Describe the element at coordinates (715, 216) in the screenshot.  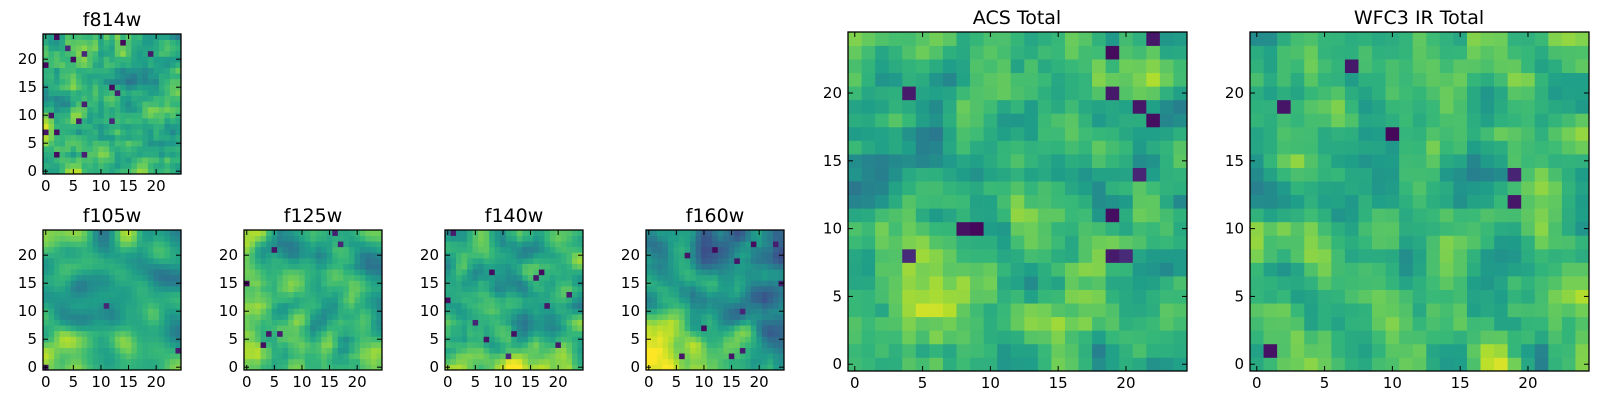
I see `panel-title-f160w: f160w` at that location.